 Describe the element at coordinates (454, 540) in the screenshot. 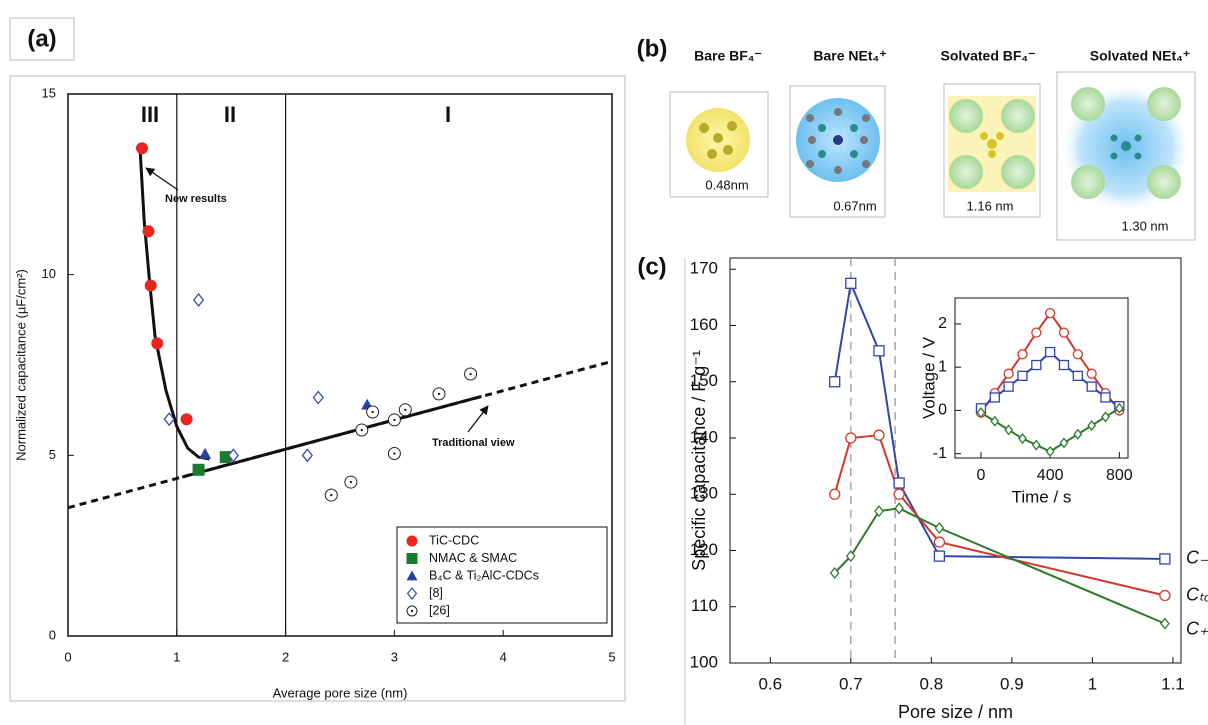

I see `legend-label: TiC-CDC` at that location.